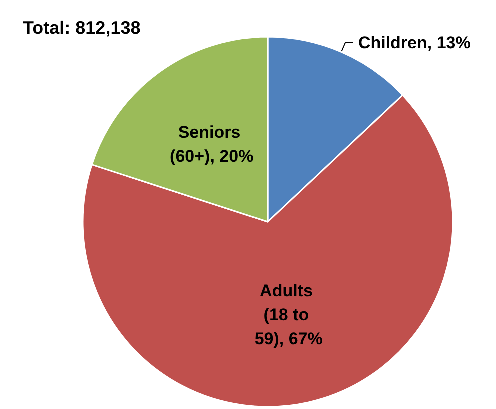 The width and height of the screenshot is (496, 409). What do you see at coordinates (288, 315) in the screenshot?
I see `slice-label: Adults (18 to 59), 67%` at bounding box center [288, 315].